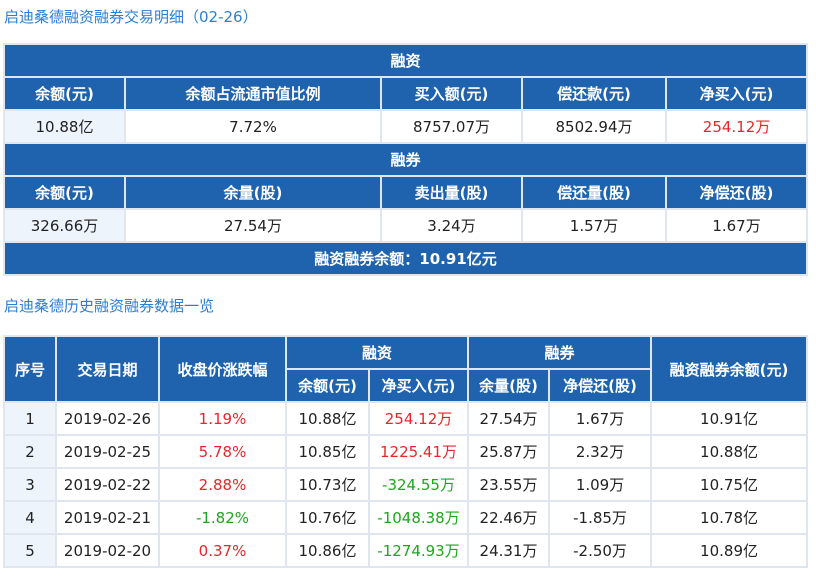 This screenshot has width=816, height=583. I want to click on column-header: 净偿还(股), so click(736, 192).